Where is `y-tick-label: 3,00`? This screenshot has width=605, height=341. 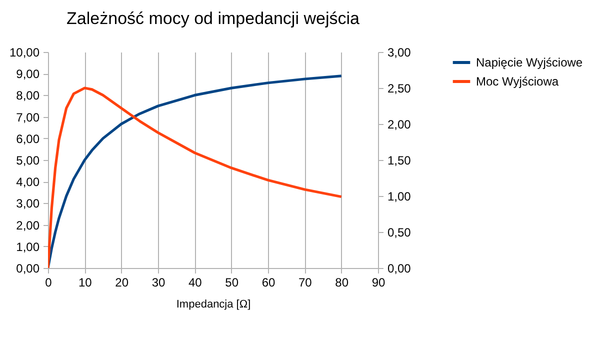 y-tick-label: 3,00 is located at coordinates (28, 203).